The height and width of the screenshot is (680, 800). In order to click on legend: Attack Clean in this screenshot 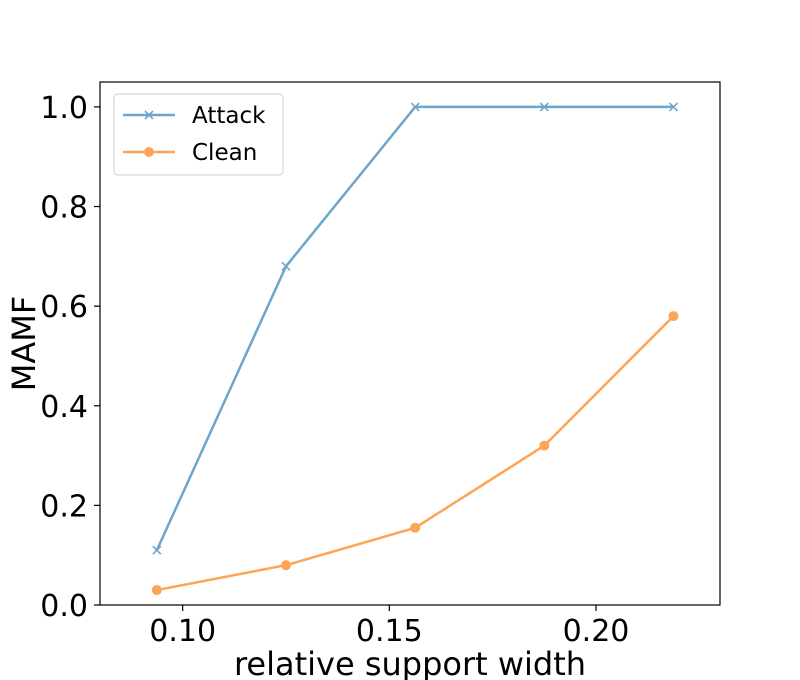, I will do `click(198, 134)`.